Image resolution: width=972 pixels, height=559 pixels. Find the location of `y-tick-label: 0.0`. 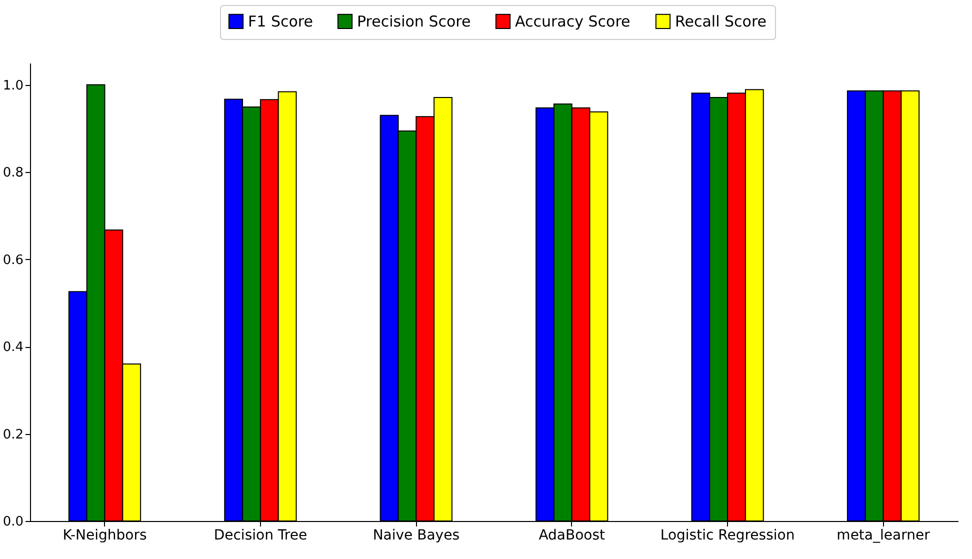

y-tick-label: 0.0 is located at coordinates (13, 522).